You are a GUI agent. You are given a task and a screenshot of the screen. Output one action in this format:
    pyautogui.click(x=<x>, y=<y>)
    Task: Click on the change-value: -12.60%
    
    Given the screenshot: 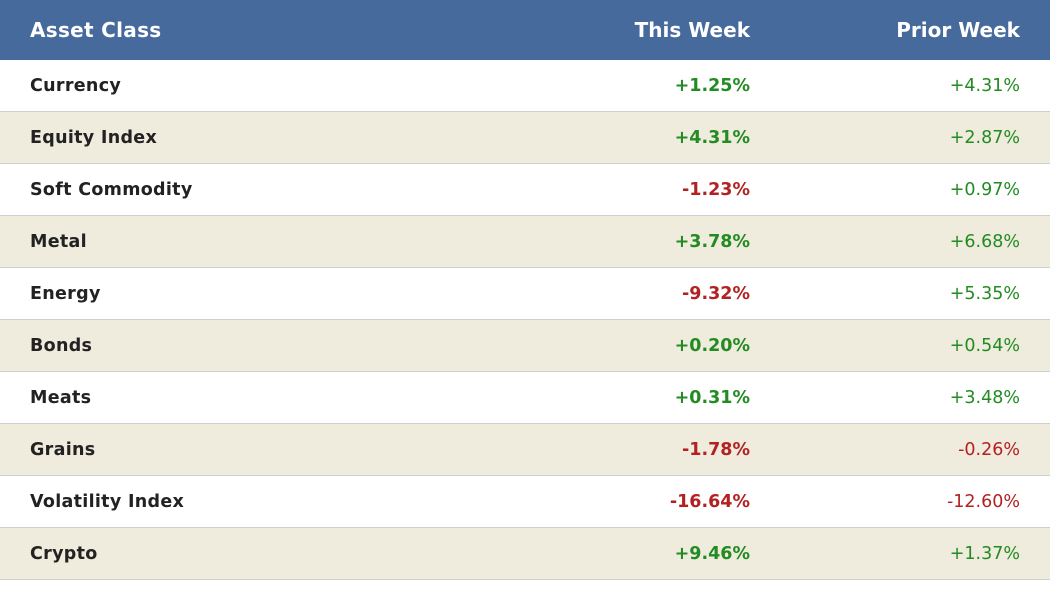 What is the action you would take?
    pyautogui.click(x=983, y=501)
    